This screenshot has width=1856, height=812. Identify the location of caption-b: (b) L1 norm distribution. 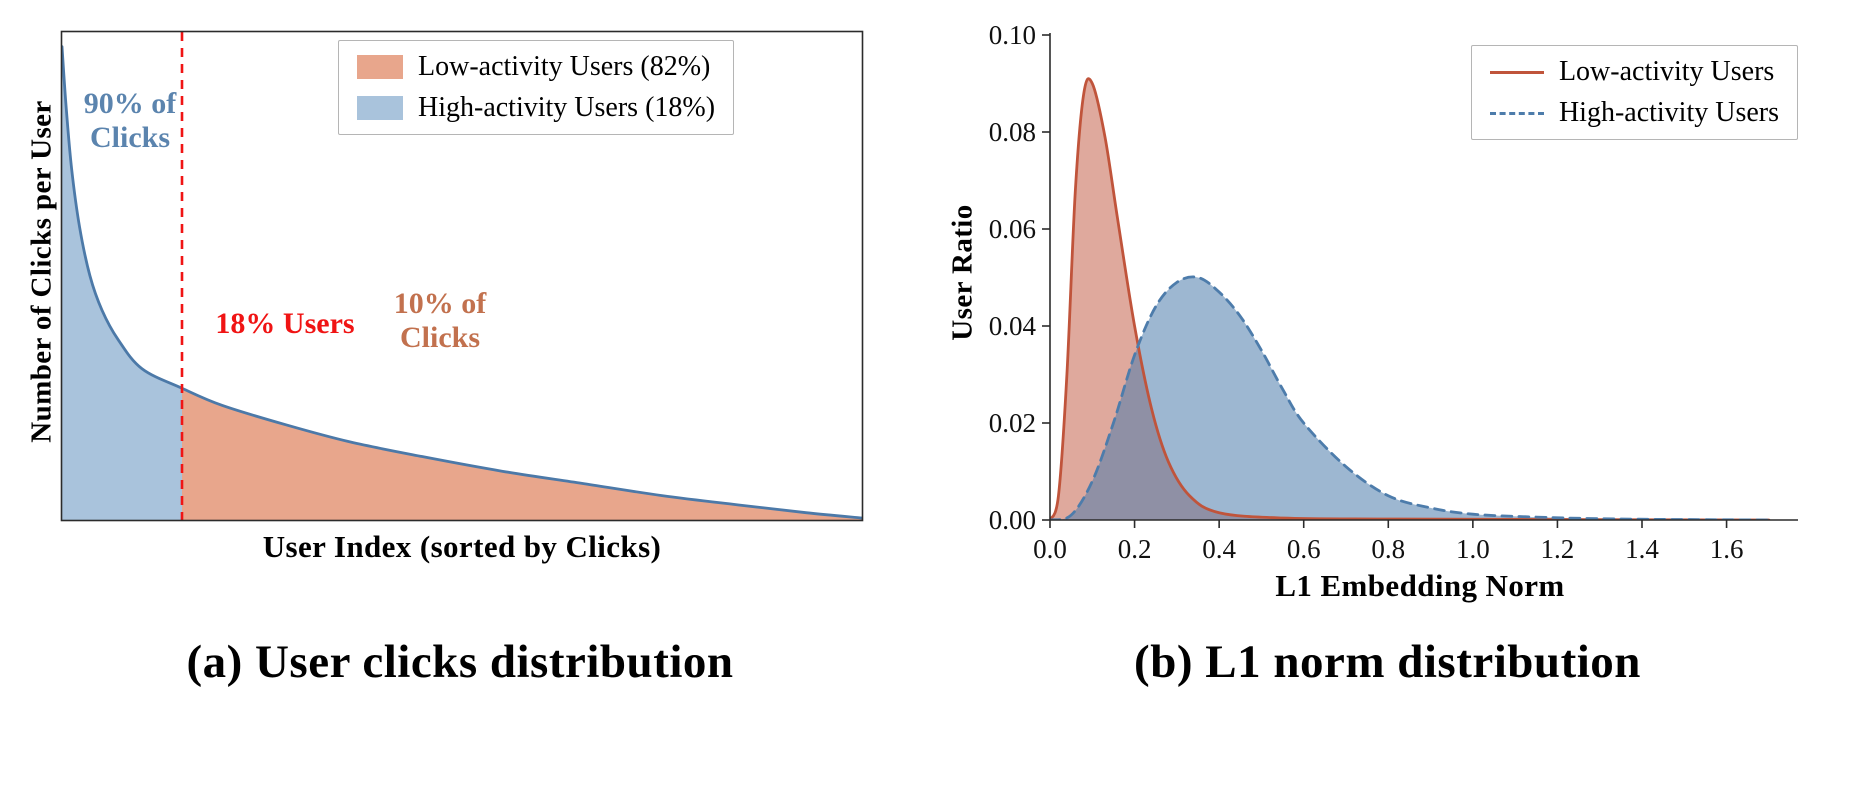
(1387, 662).